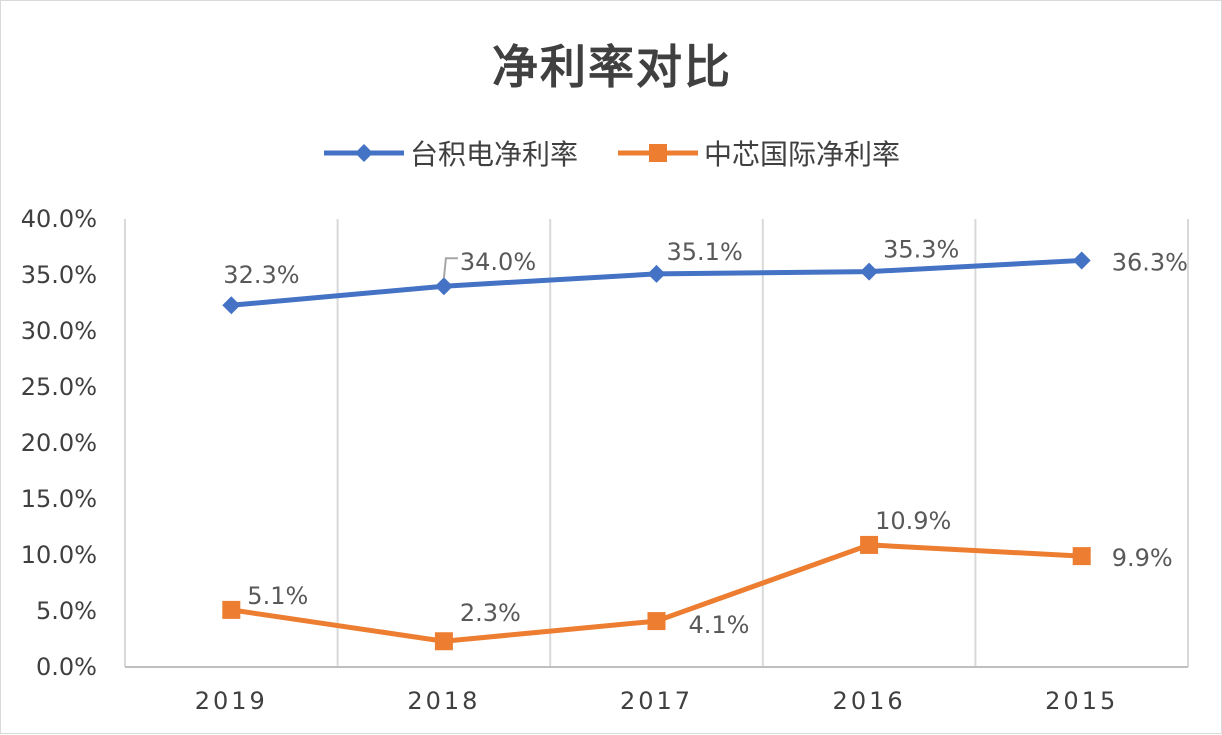 Image resolution: width=1222 pixels, height=735 pixels. Describe the element at coordinates (66, 667) in the screenshot. I see `y-tick-label: 0.0%` at that location.